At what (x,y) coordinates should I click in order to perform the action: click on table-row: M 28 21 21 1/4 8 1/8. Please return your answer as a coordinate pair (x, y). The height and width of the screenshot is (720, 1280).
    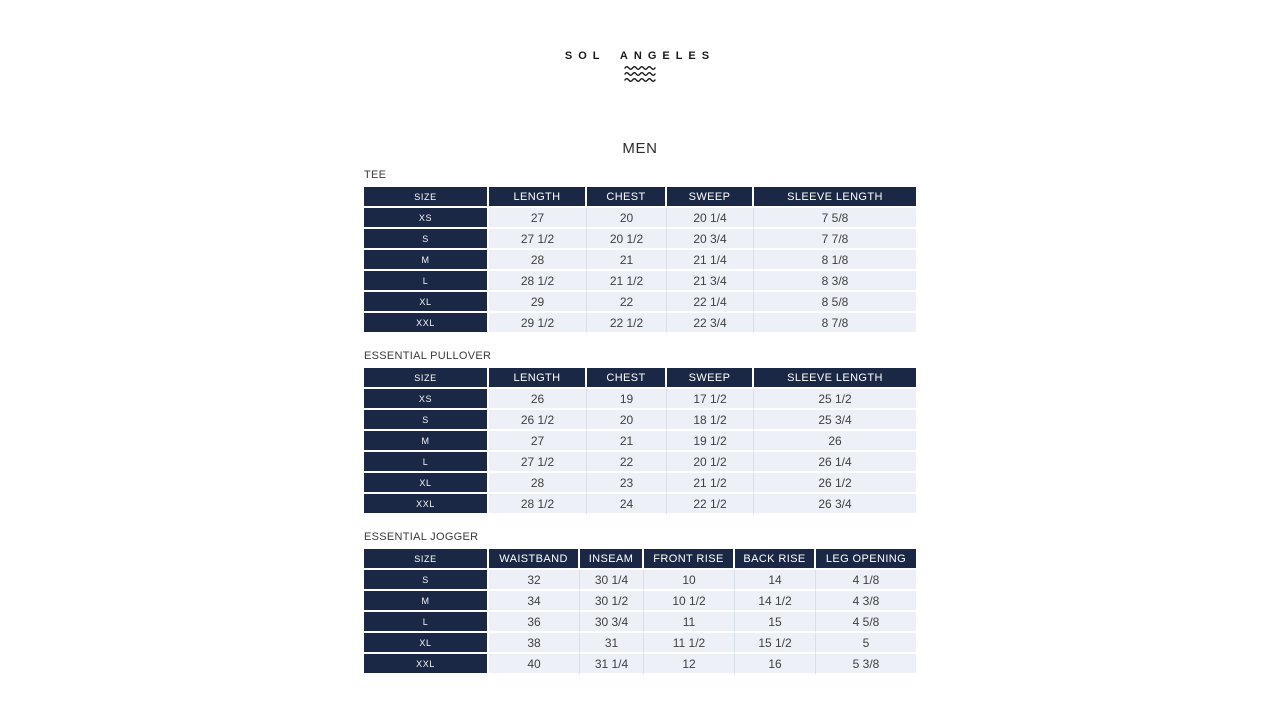
    Looking at the image, I should click on (640, 260).